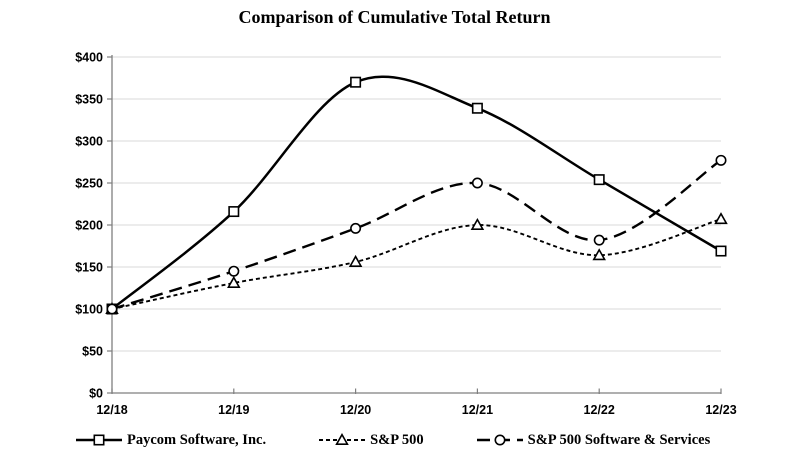 The height and width of the screenshot is (464, 789). I want to click on chart-title: Comparison of Cumulative Total Return, so click(394, 17).